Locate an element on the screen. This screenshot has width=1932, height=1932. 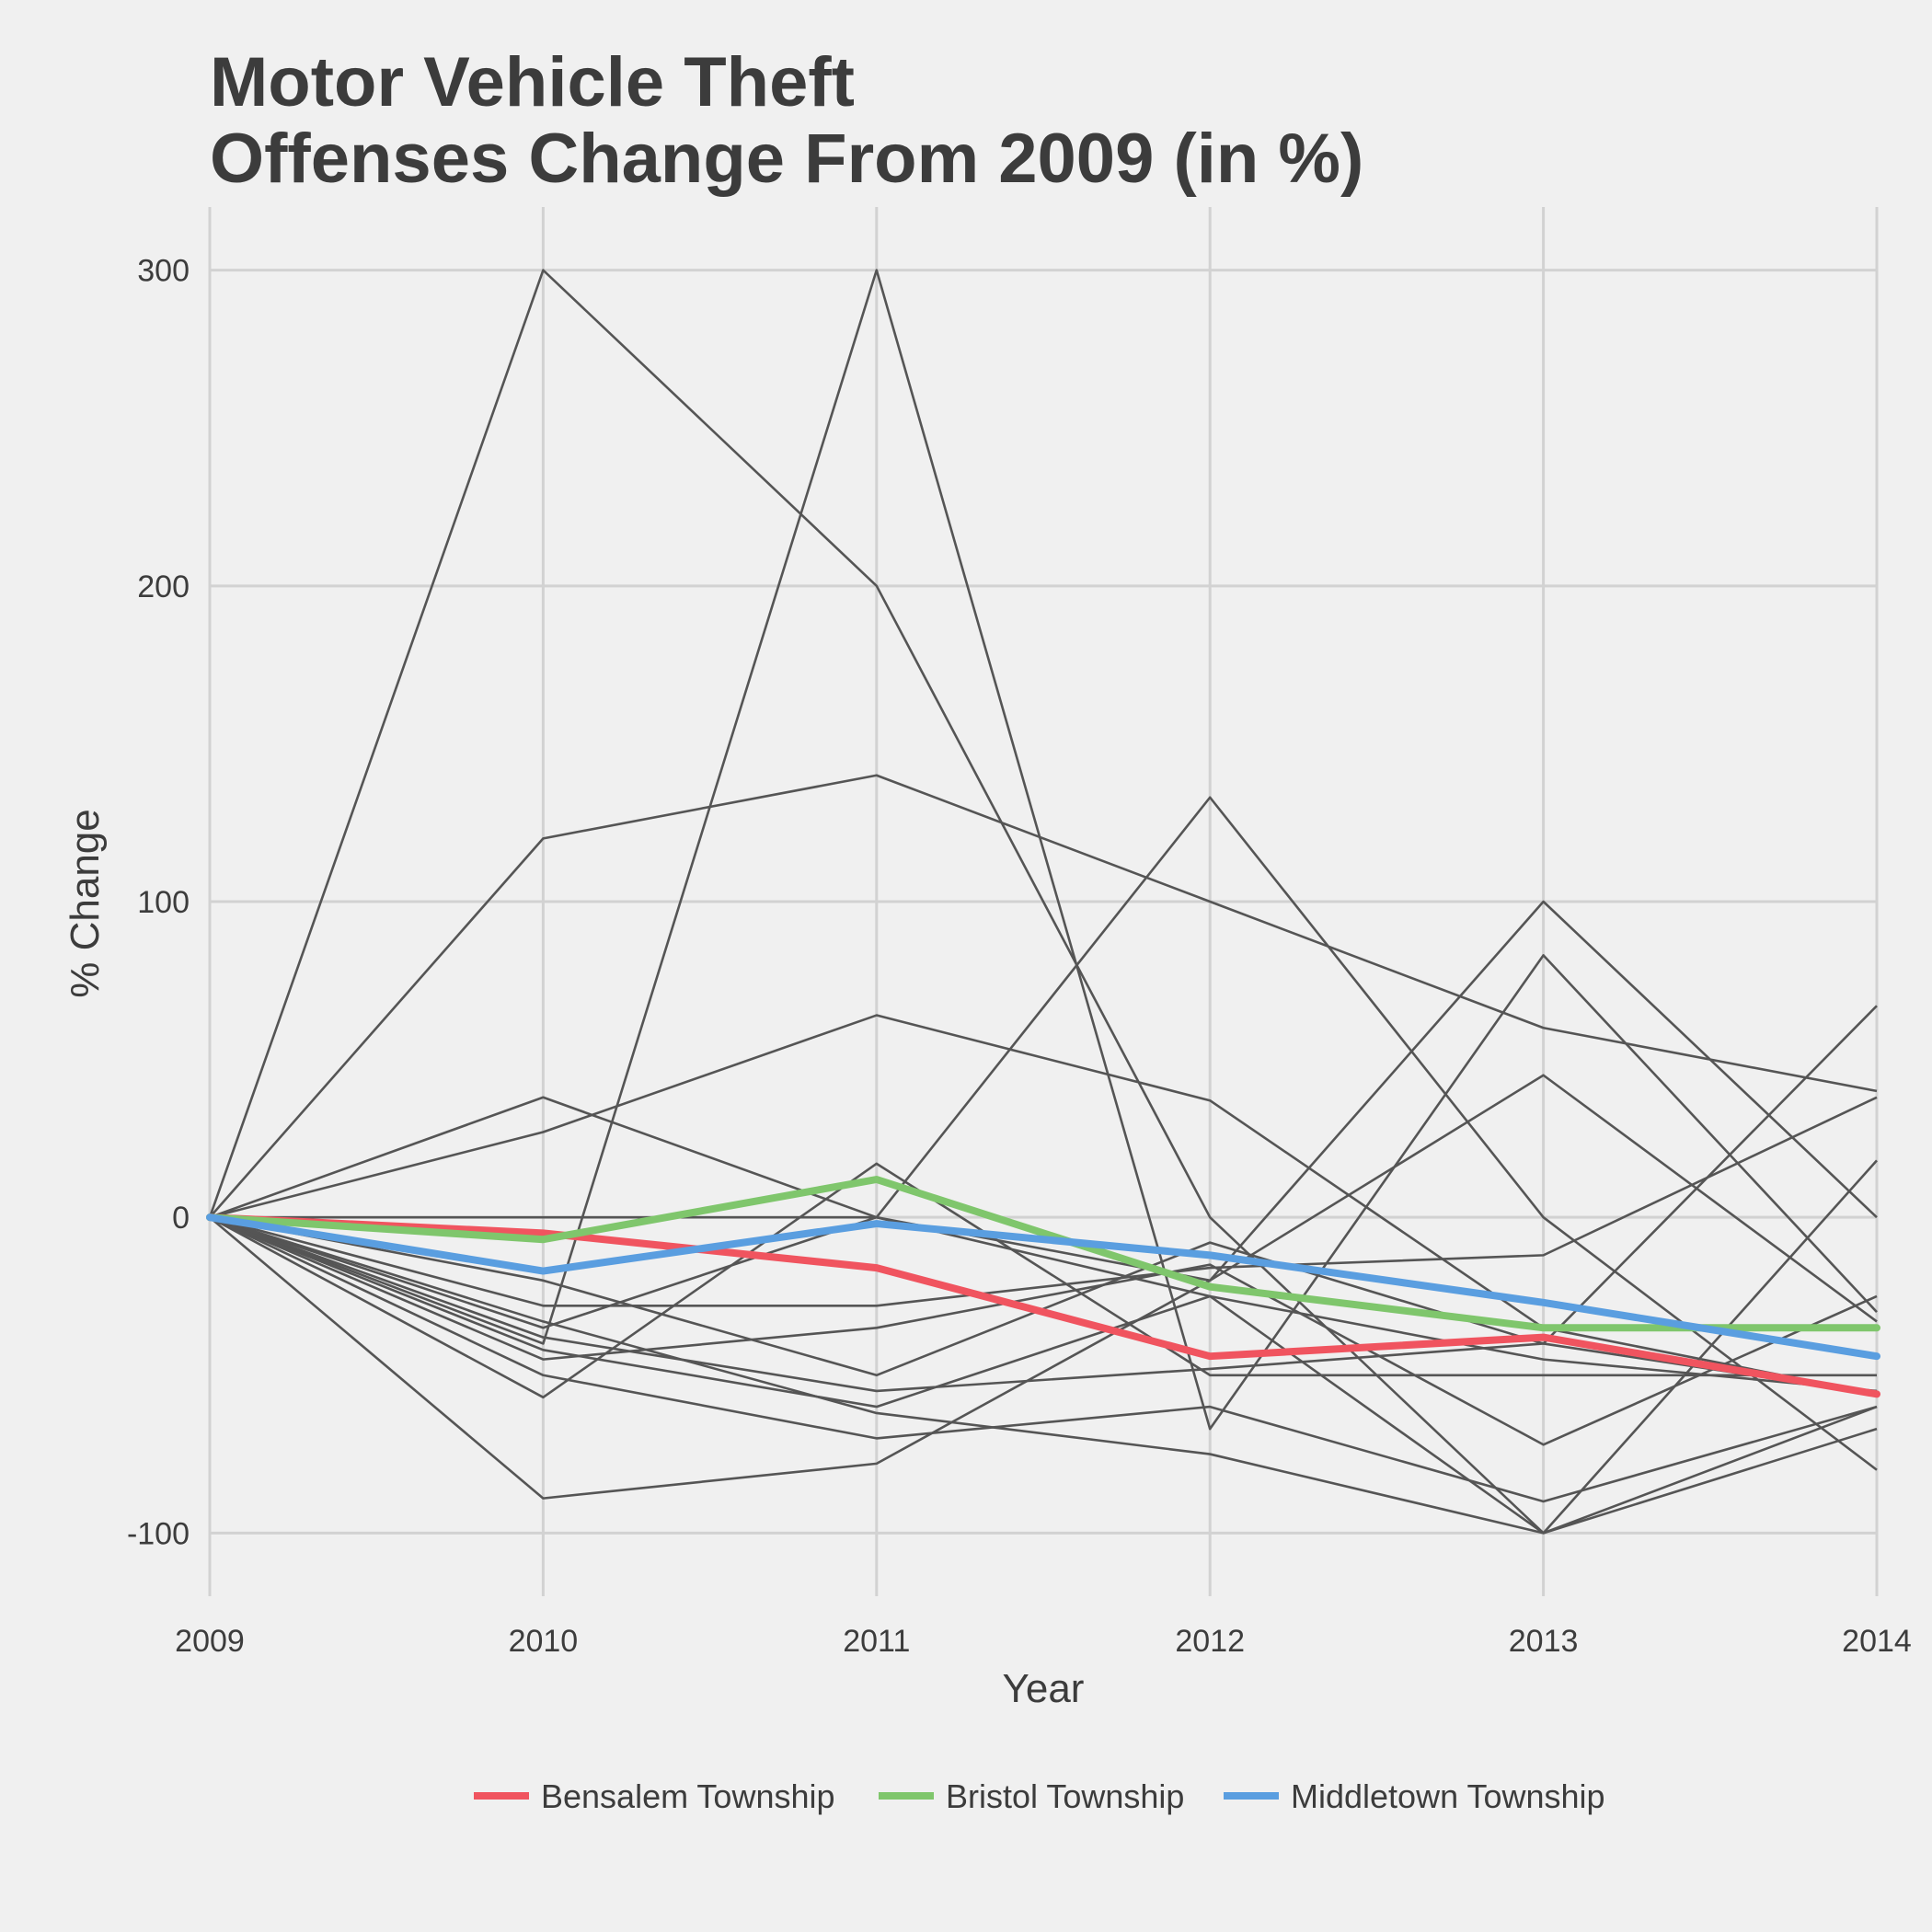
legend-label: Middletown Township is located at coordinates (1448, 1796).